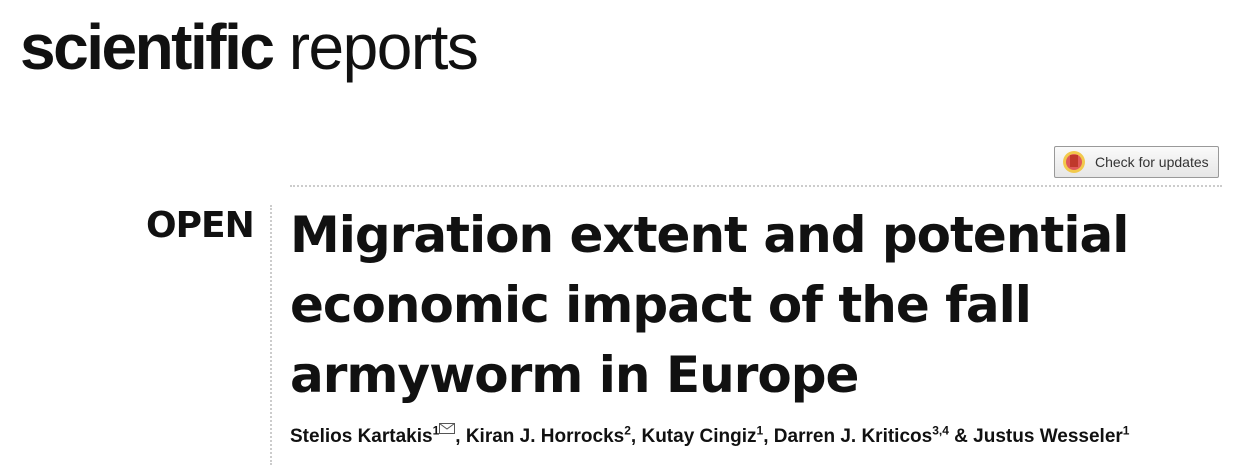 This screenshot has width=1238, height=465. Describe the element at coordinates (853, 436) in the screenshot. I see `author-name: Darren J. Kriticos` at that location.